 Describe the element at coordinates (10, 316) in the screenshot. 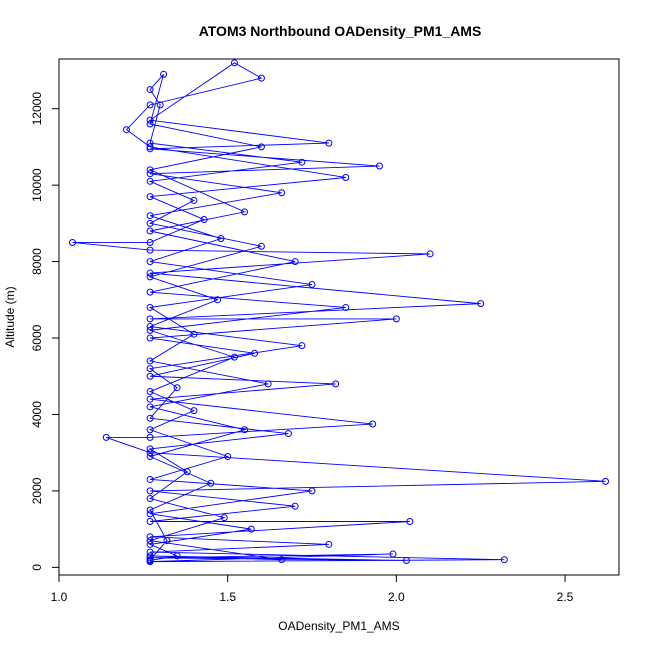

I see `y-axis-label: Altitude (m)` at that location.